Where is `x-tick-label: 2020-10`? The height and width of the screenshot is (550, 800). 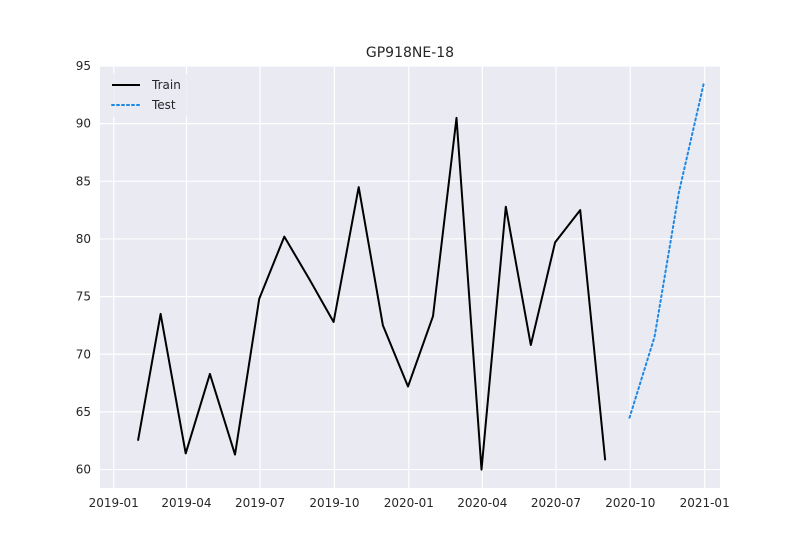 x-tick-label: 2020-10 is located at coordinates (630, 503).